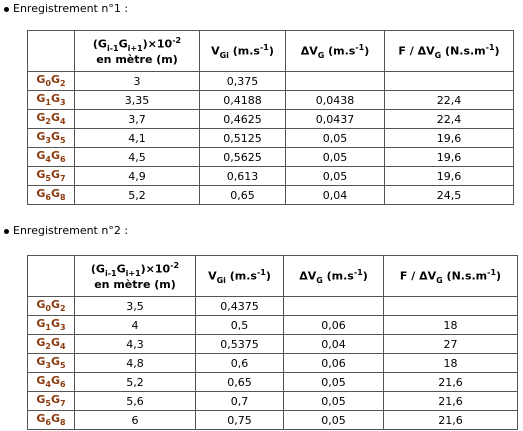 This screenshot has height=431, width=523. Describe the element at coordinates (242, 138) in the screenshot. I see `data-cell: 0,5125` at that location.